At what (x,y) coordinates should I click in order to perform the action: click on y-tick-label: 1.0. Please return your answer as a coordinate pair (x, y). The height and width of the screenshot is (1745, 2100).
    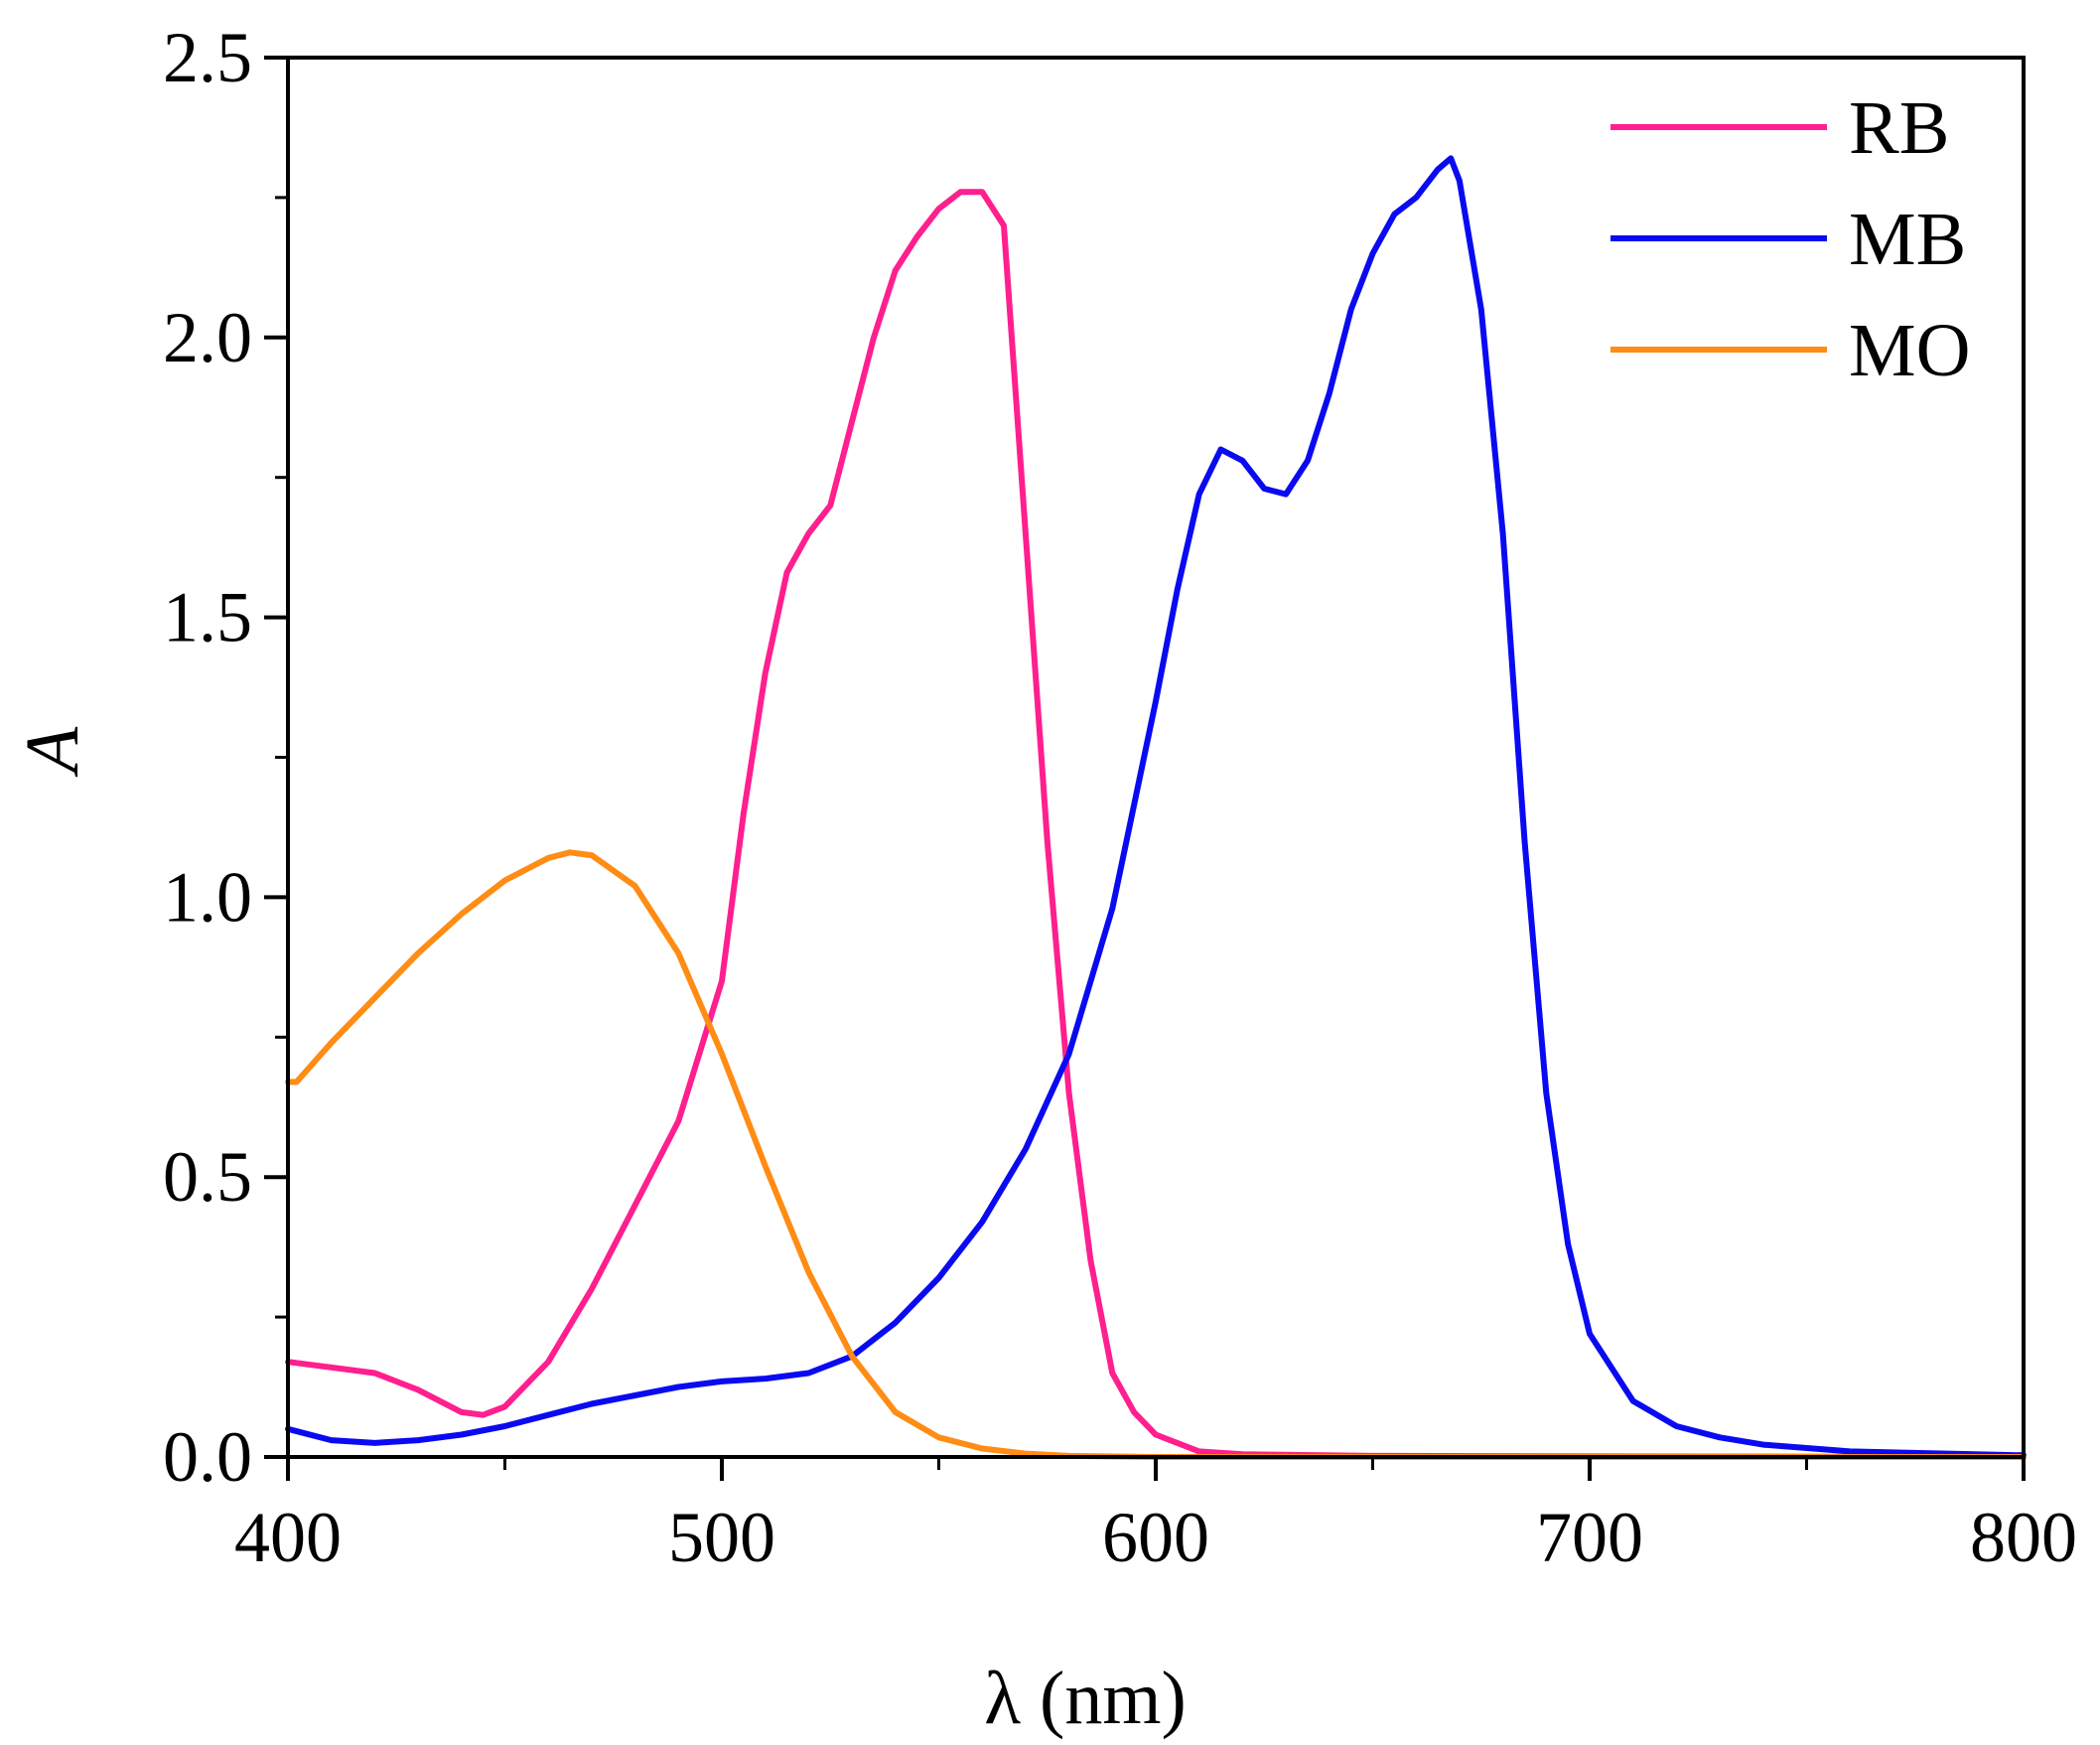
    Looking at the image, I should click on (207, 897).